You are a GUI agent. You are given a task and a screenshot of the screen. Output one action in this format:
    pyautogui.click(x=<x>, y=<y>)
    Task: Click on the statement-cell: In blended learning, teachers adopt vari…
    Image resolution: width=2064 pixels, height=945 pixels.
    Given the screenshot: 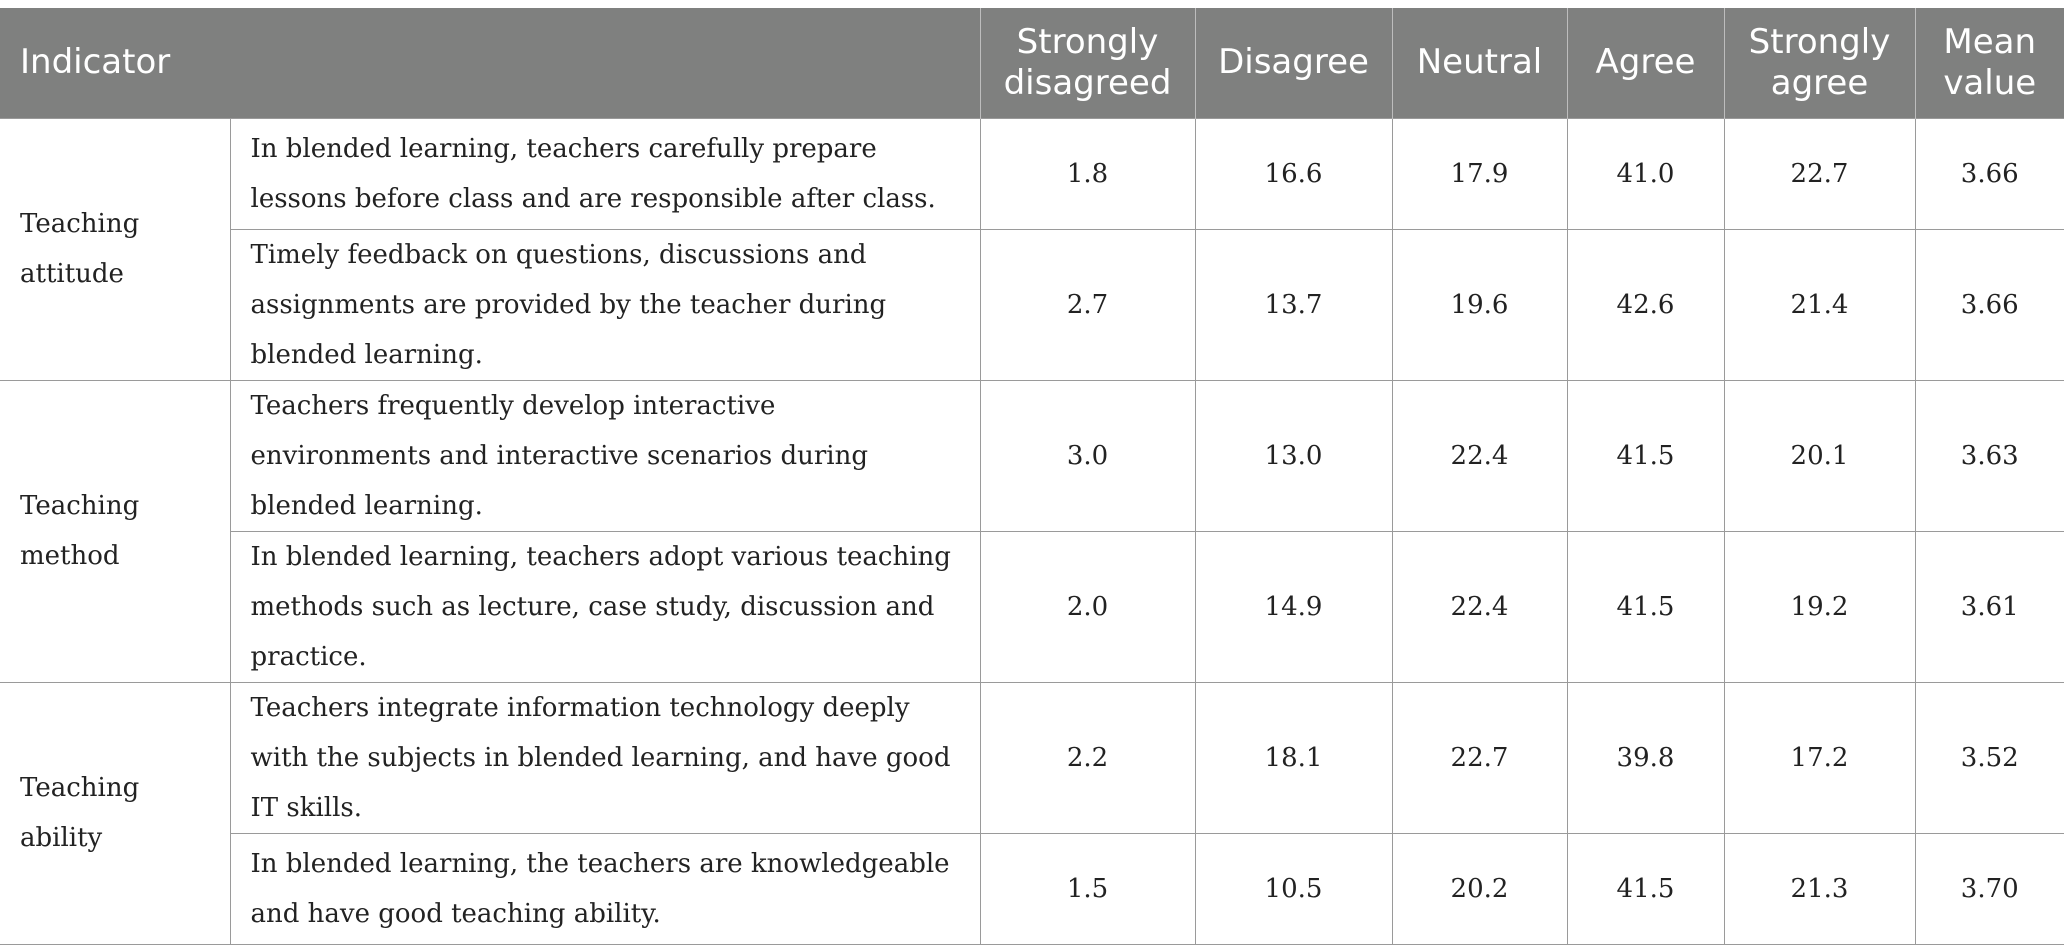 What is the action you would take?
    pyautogui.click(x=605, y=606)
    